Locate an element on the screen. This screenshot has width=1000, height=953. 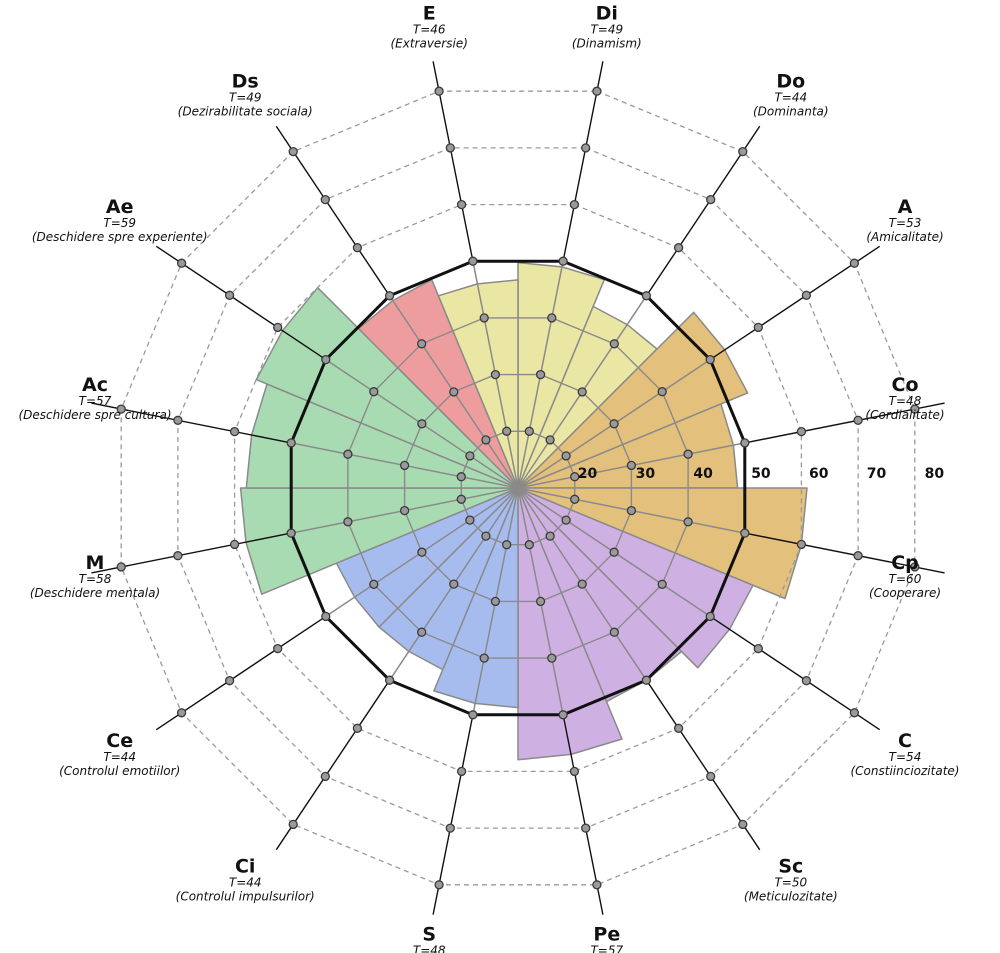
axis-full-name: (Deschidere spre experiente) is located at coordinates (120, 237).